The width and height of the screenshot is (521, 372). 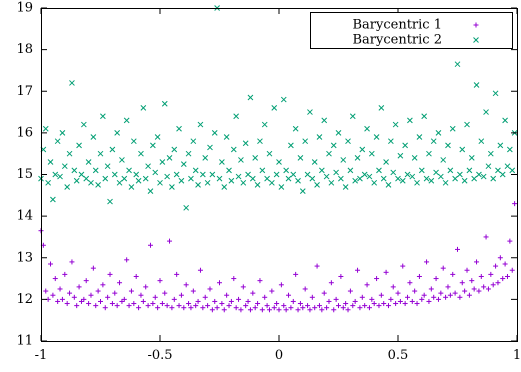 I want to click on y-tick-label: 11, so click(x=24, y=341).